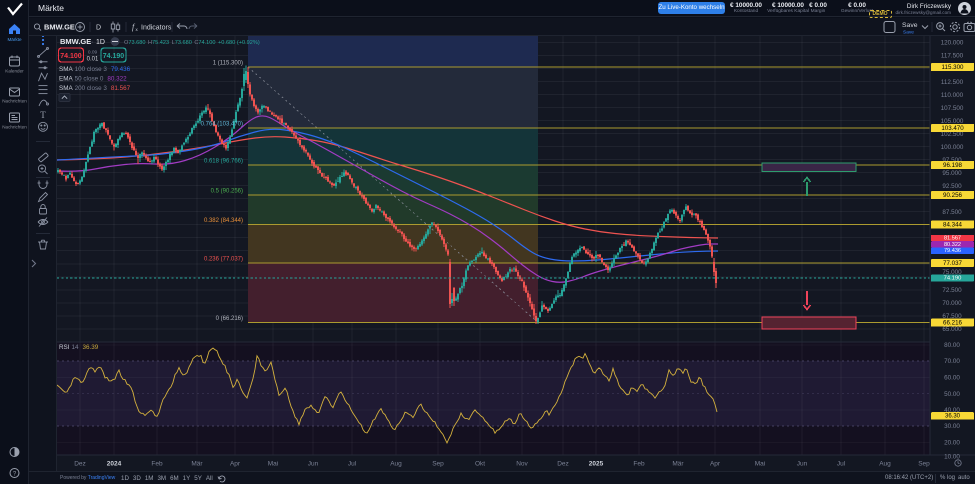 The image size is (975, 484). Describe the element at coordinates (14, 71) in the screenshot. I see `svg-text: Kalender` at that location.